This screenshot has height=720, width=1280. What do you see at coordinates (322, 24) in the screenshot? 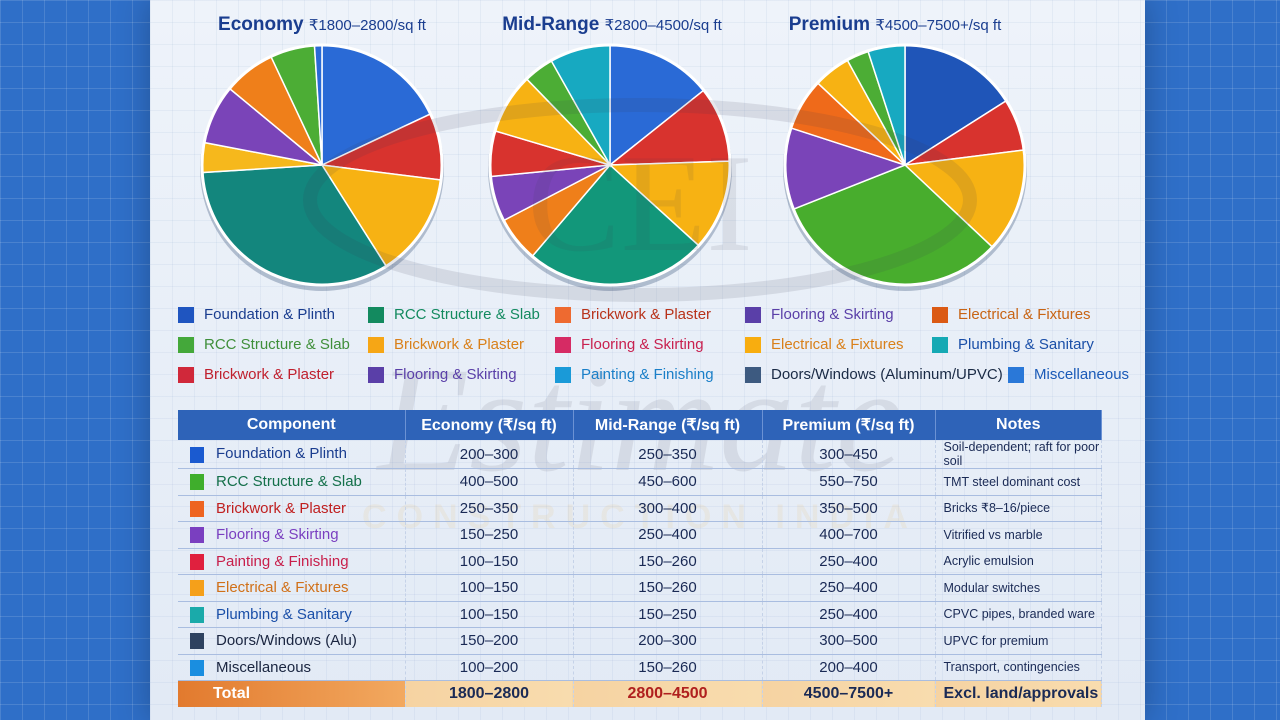
I see `pie-title-economy: Economy ₹1800–2800/sq ft` at bounding box center [322, 24].